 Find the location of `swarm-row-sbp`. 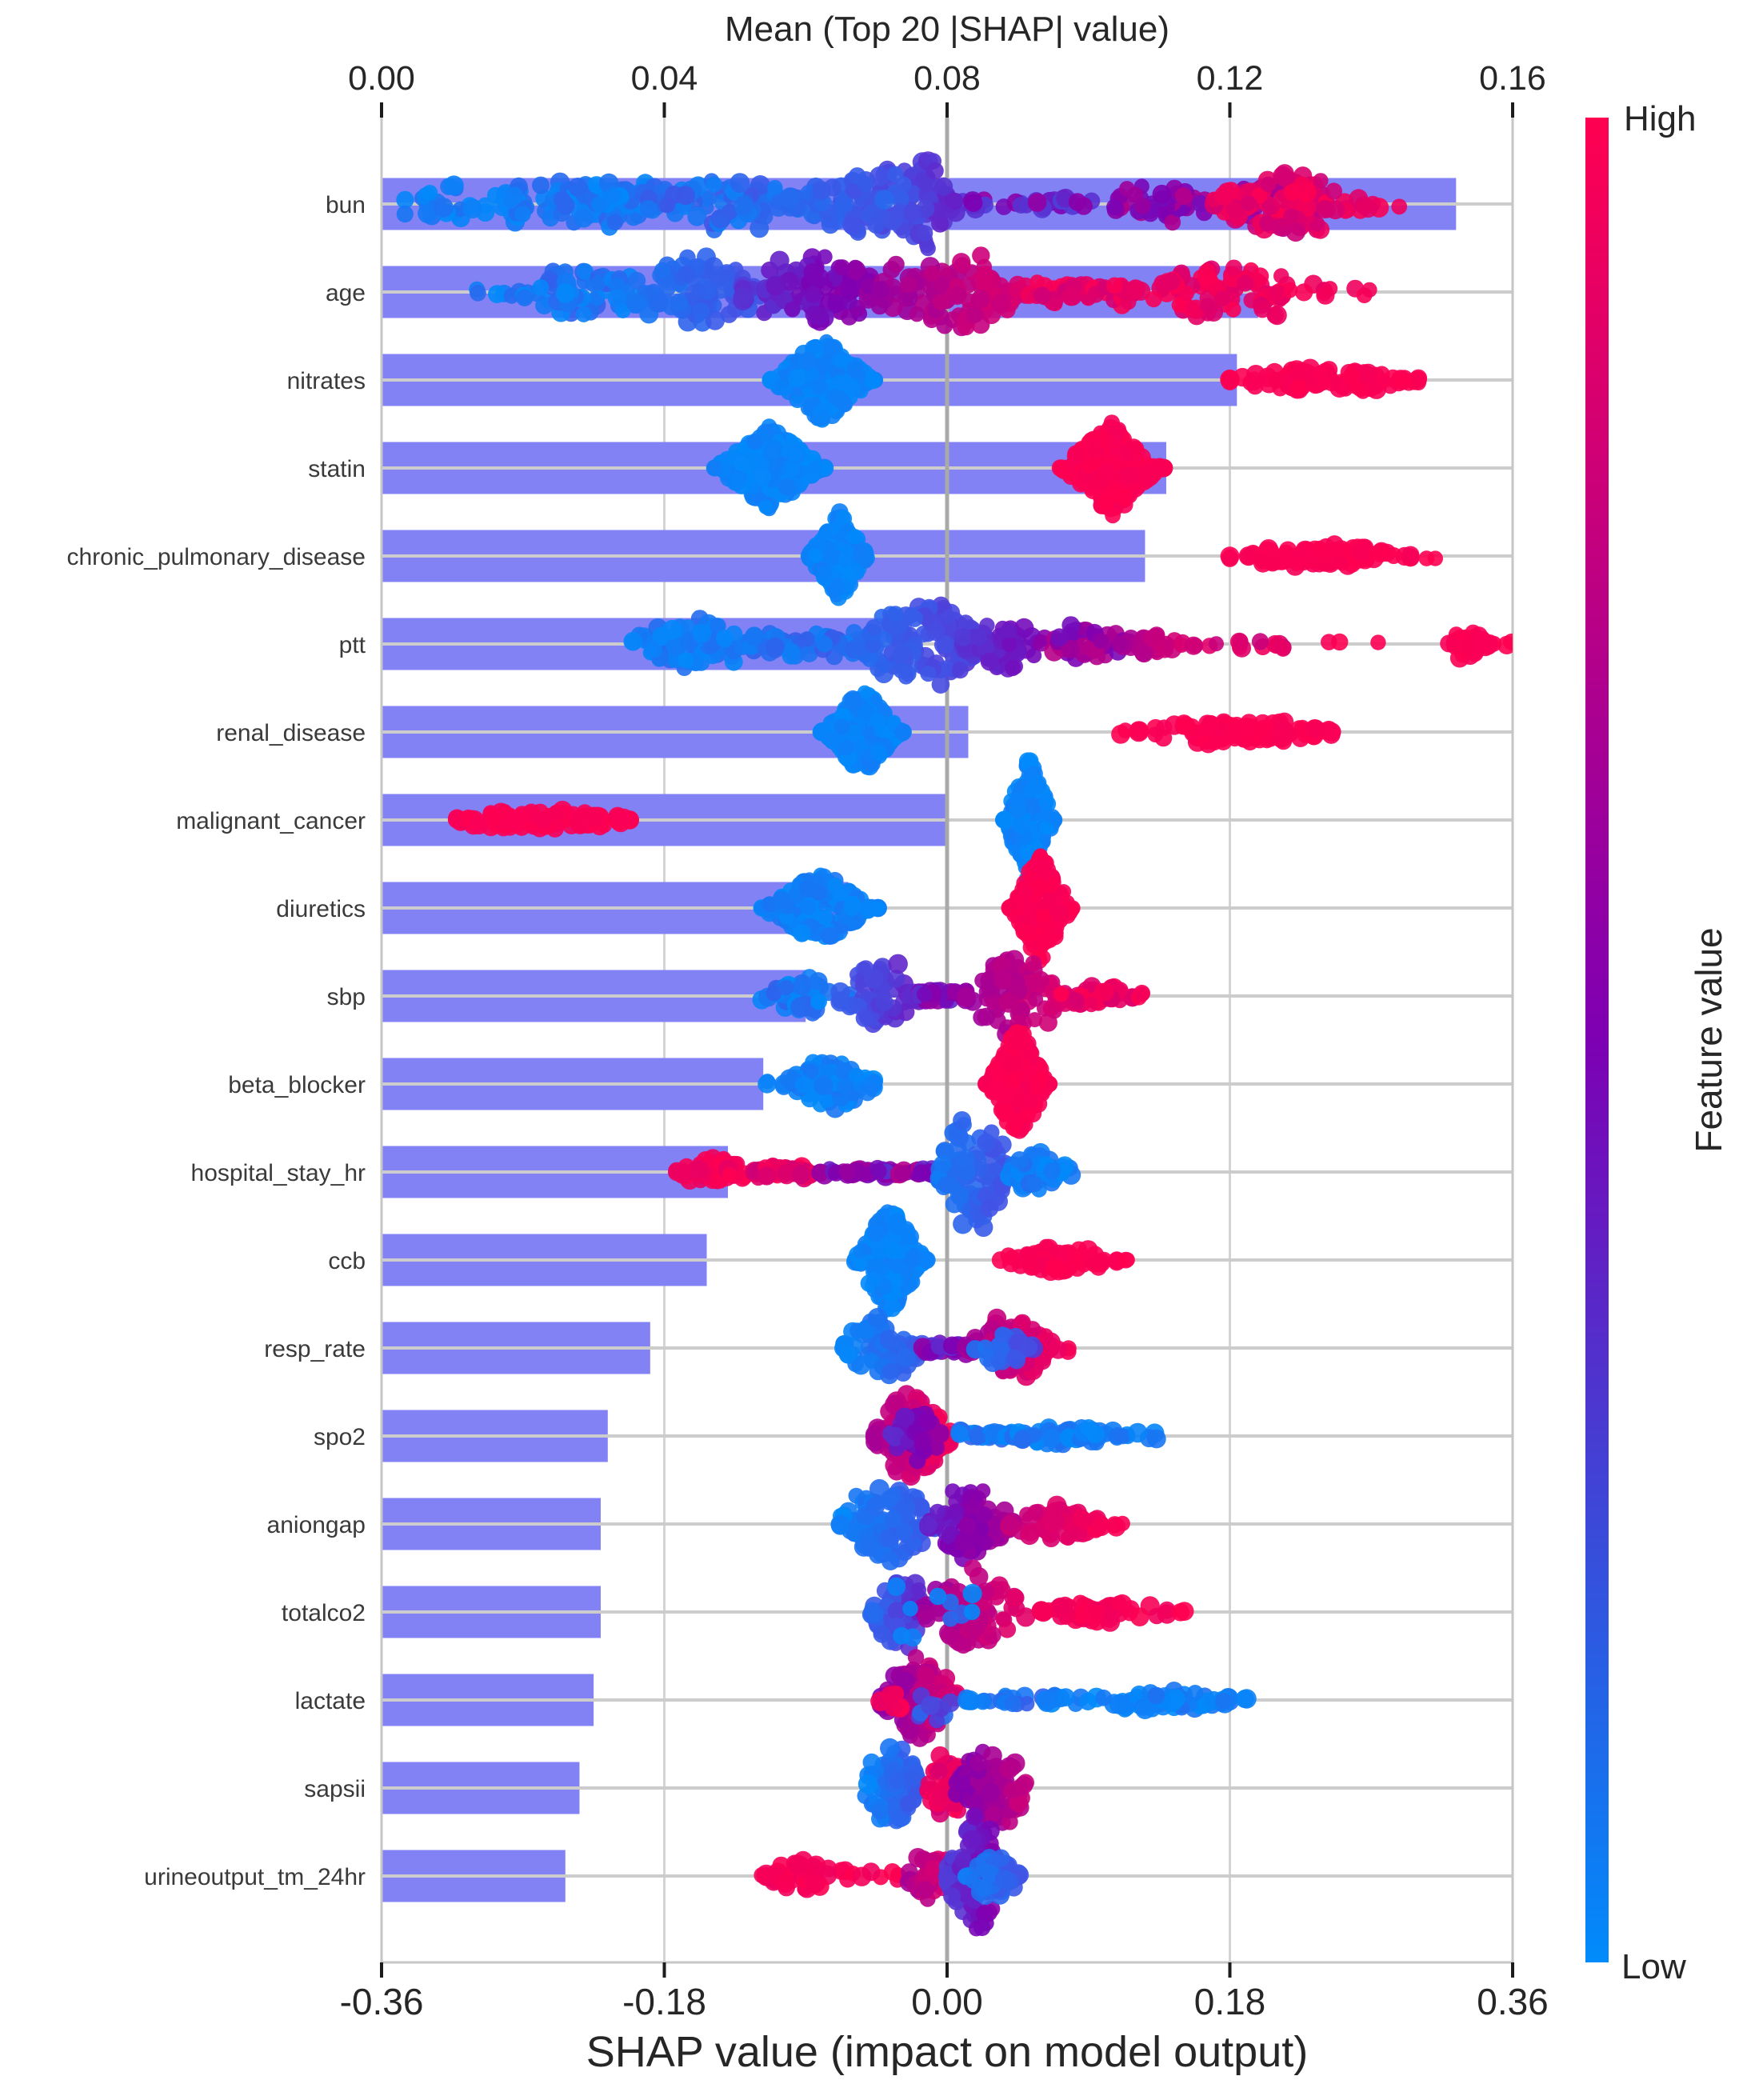

swarm-row-sbp is located at coordinates (951, 997).